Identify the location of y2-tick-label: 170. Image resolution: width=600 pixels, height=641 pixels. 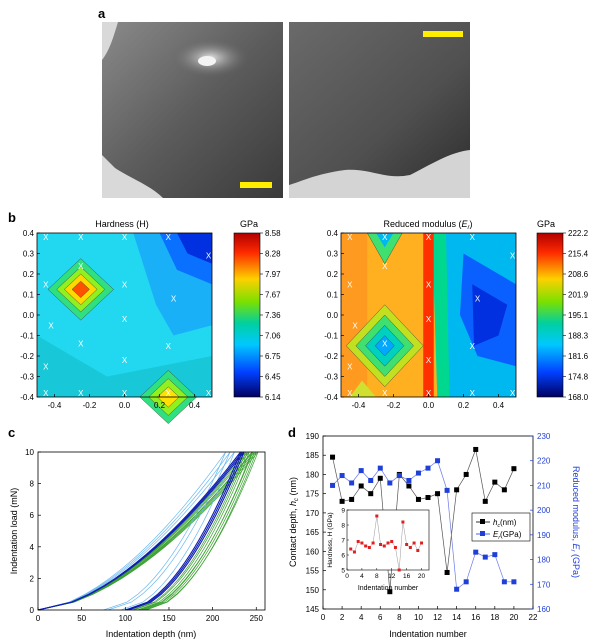
(544, 584).